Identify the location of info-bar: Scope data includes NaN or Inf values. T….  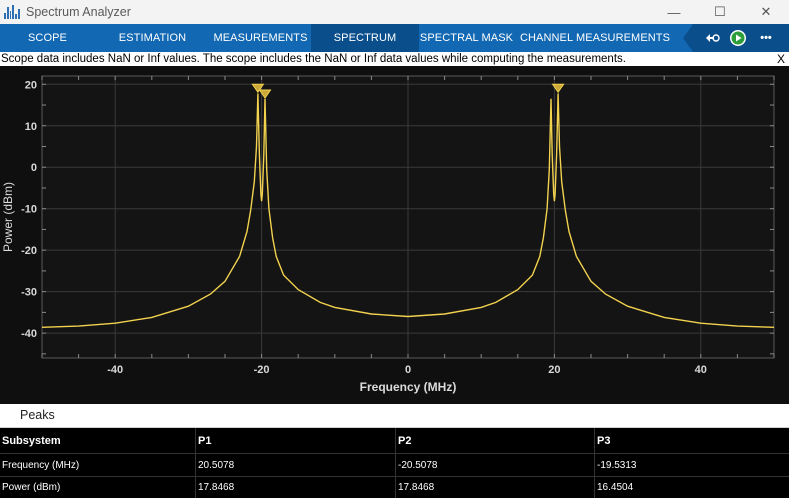
(394, 59).